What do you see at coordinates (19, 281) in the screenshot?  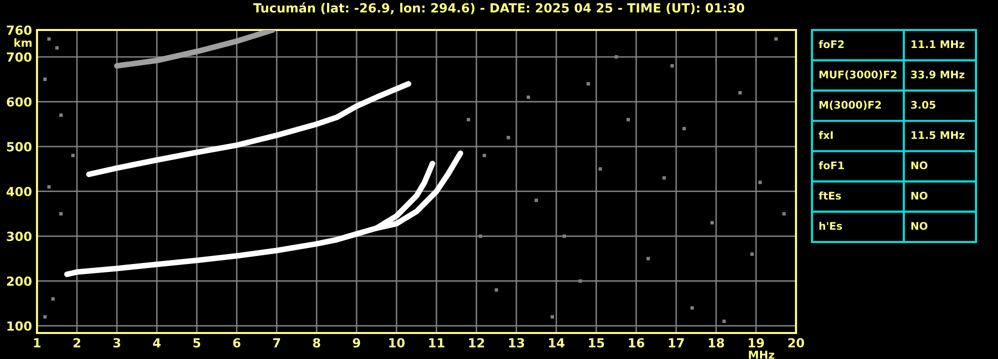 I see `y-tick-label: 200` at bounding box center [19, 281].